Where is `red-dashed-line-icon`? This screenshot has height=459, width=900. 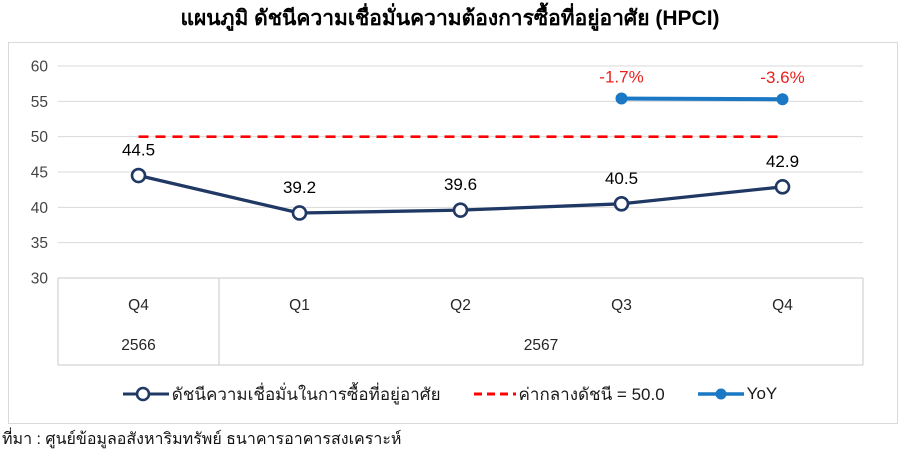
red-dashed-line-icon is located at coordinates (494, 394).